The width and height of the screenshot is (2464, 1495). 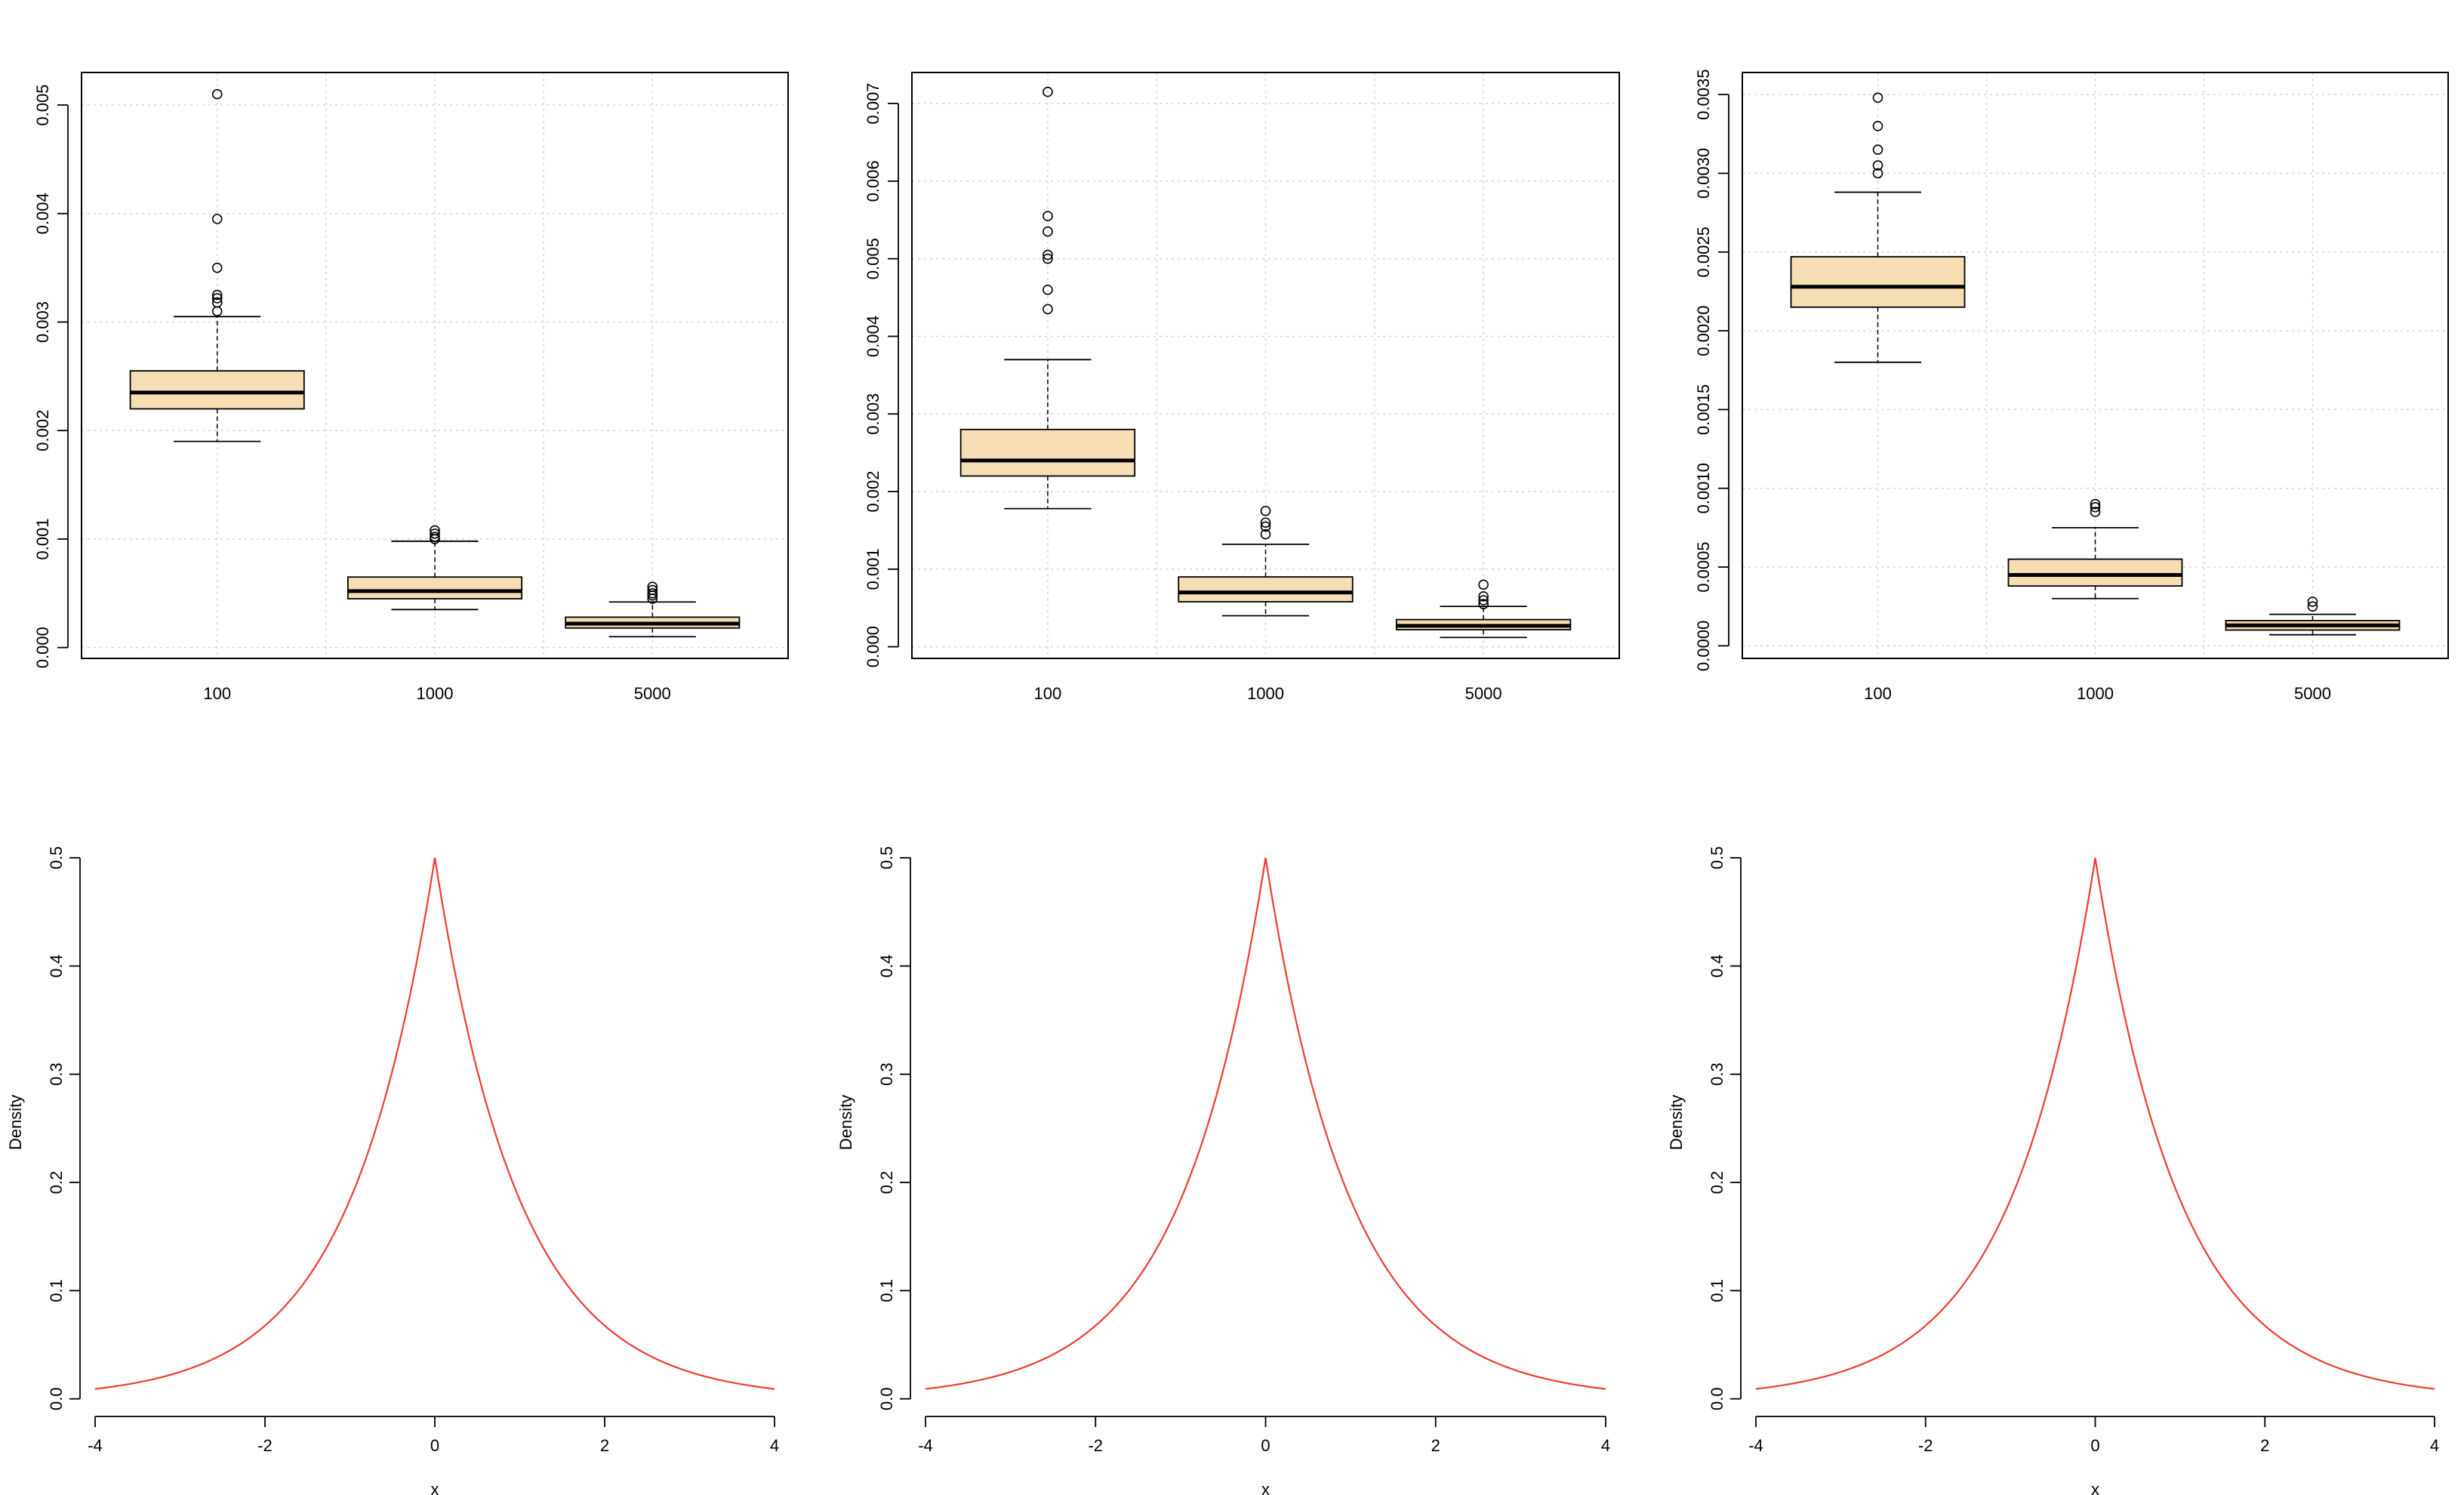 I want to click on y-tick-label: 0.001, so click(x=873, y=569).